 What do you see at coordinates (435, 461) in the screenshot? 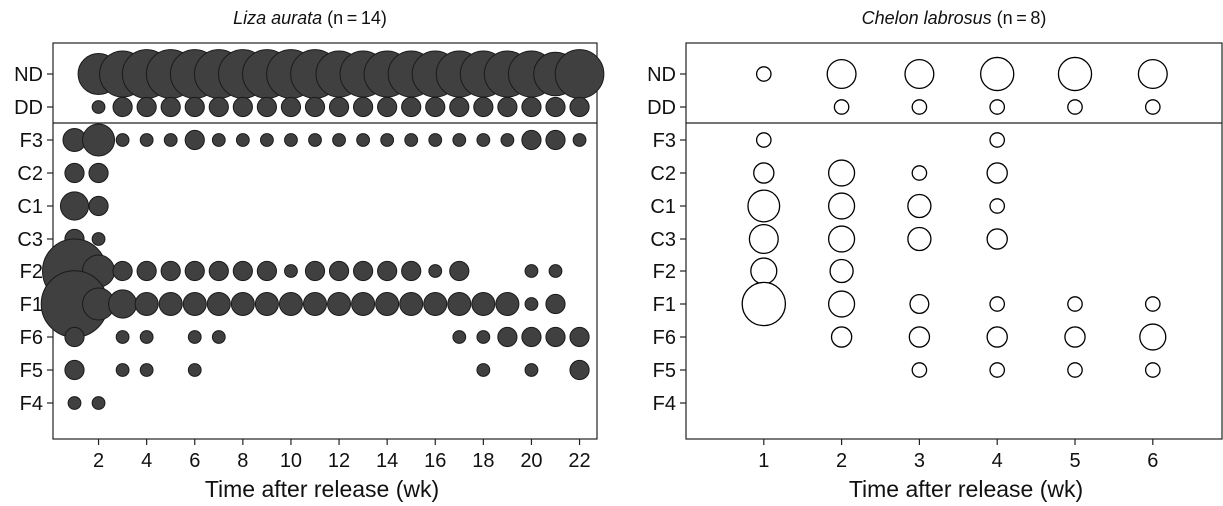
I see `x-tick-label: 16` at bounding box center [435, 461].